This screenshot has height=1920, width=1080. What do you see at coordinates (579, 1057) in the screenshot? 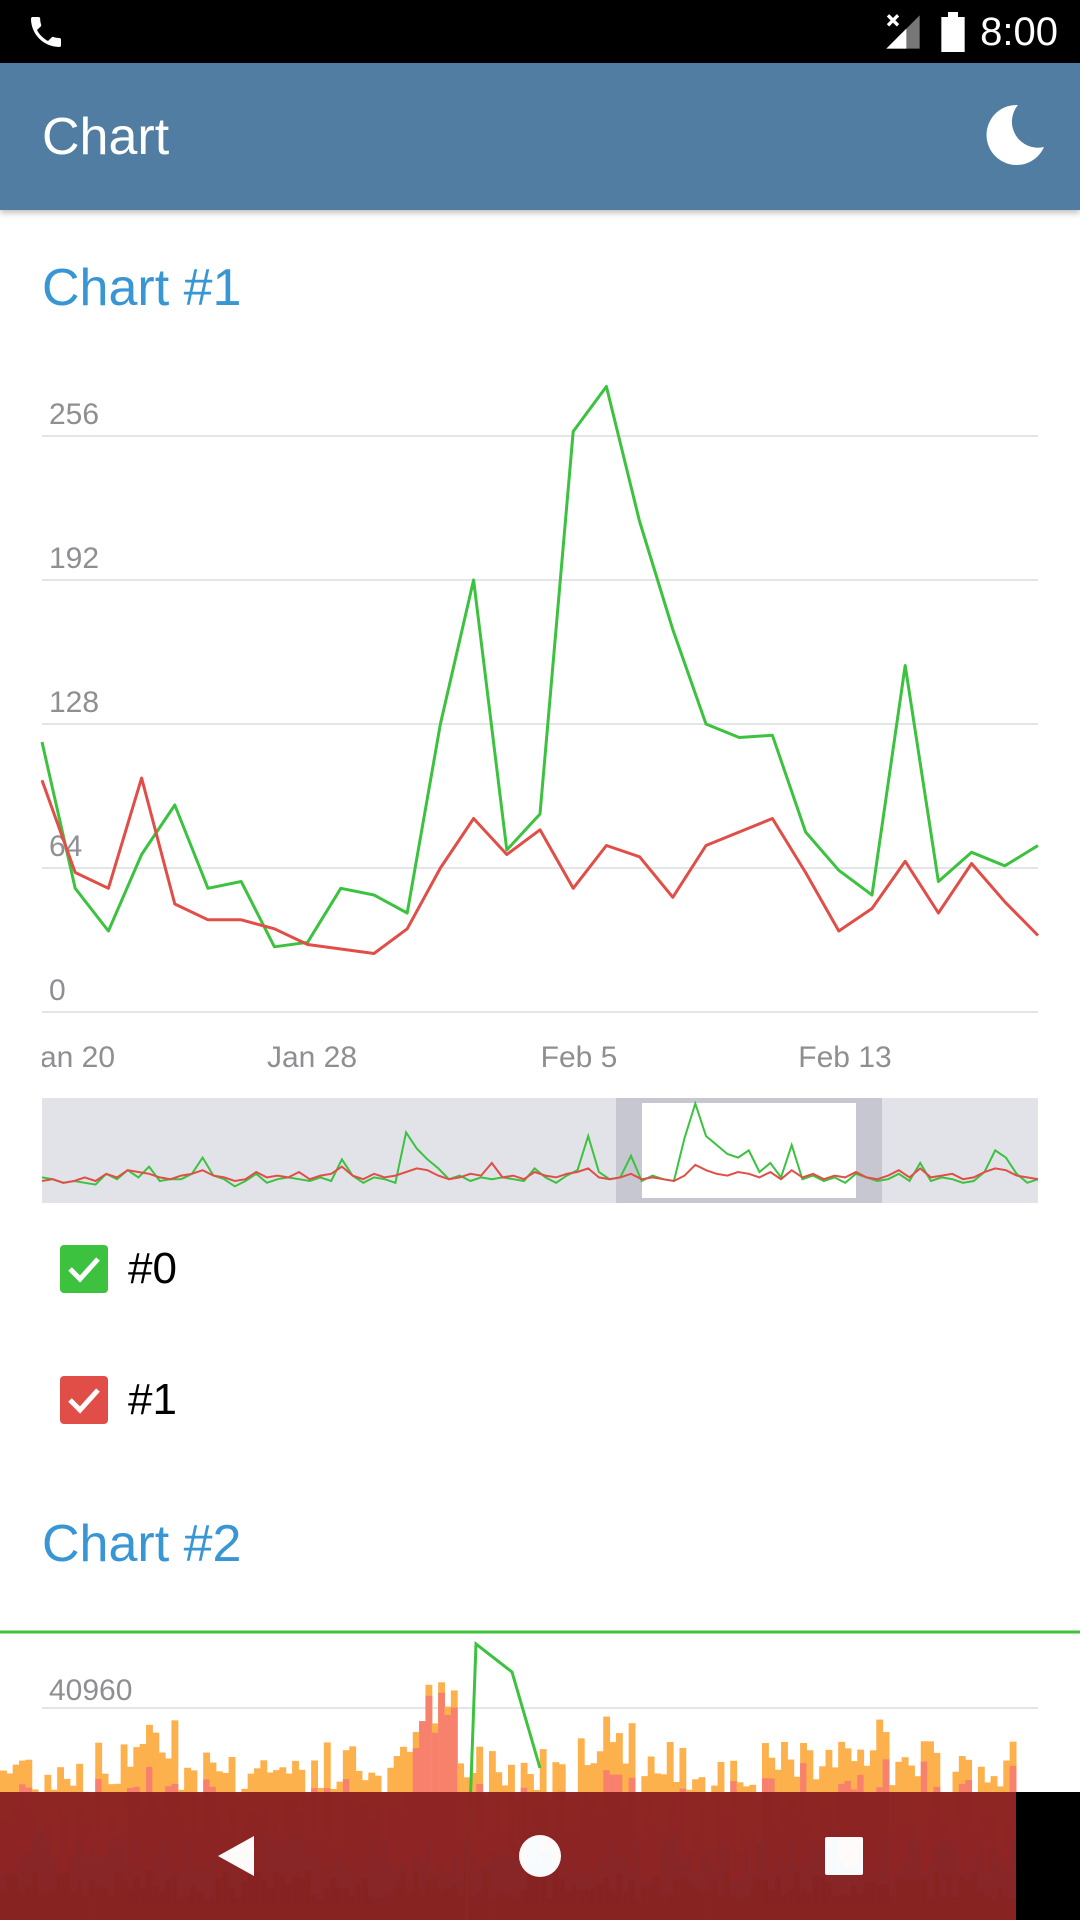
I see `x-tick-label: Feb 5` at bounding box center [579, 1057].